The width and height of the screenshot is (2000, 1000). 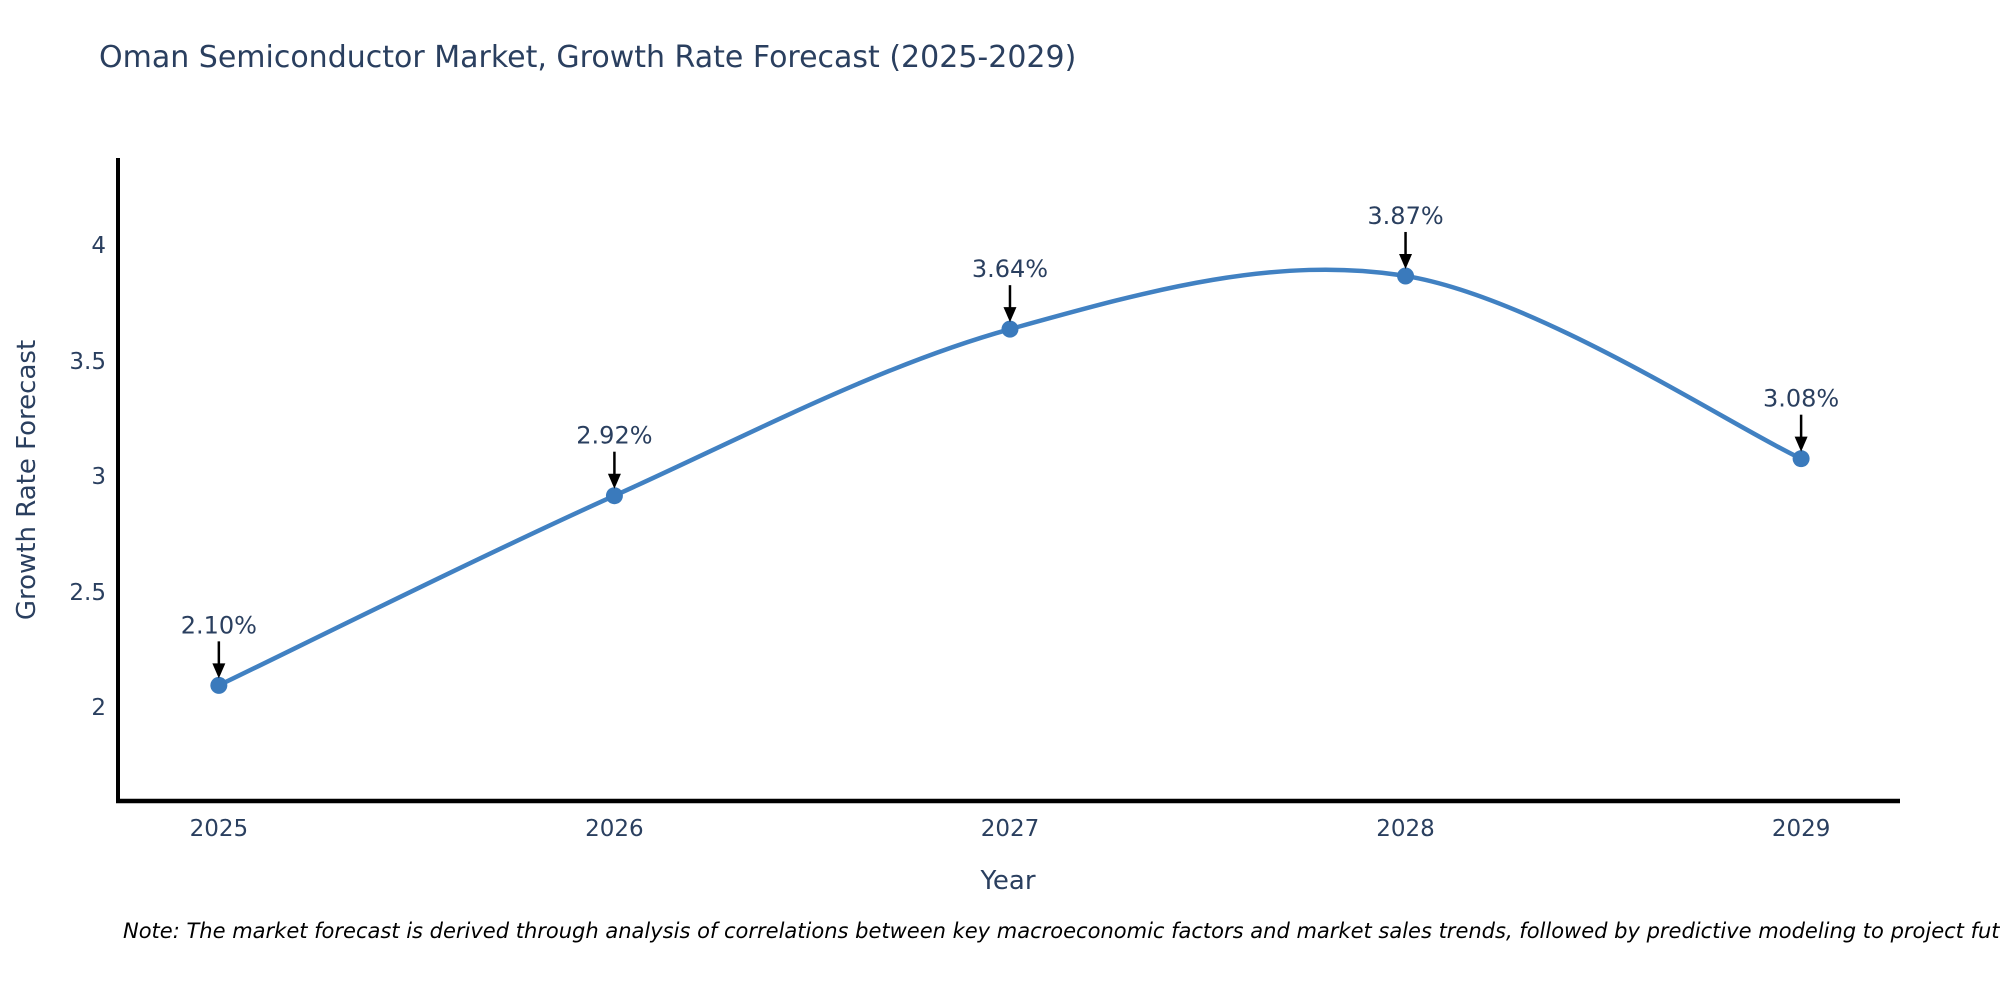 I want to click on y-tick-3: 3, so click(x=98, y=477).